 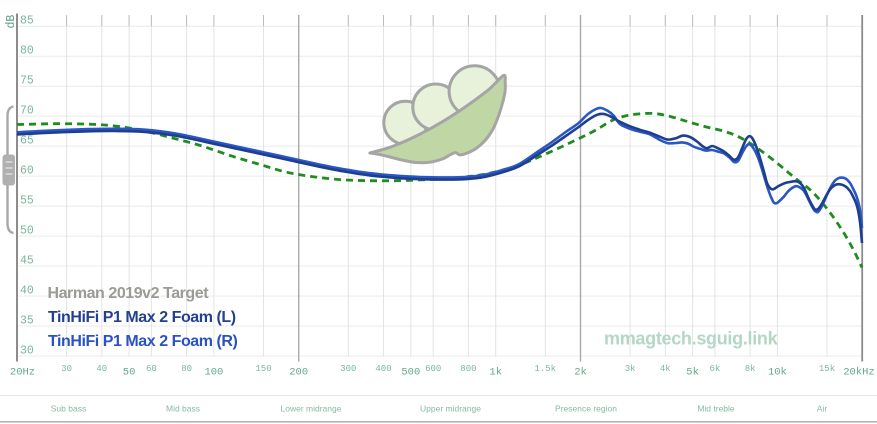 What do you see at coordinates (11, 22) in the screenshot?
I see `svg-text: dB` at bounding box center [11, 22].